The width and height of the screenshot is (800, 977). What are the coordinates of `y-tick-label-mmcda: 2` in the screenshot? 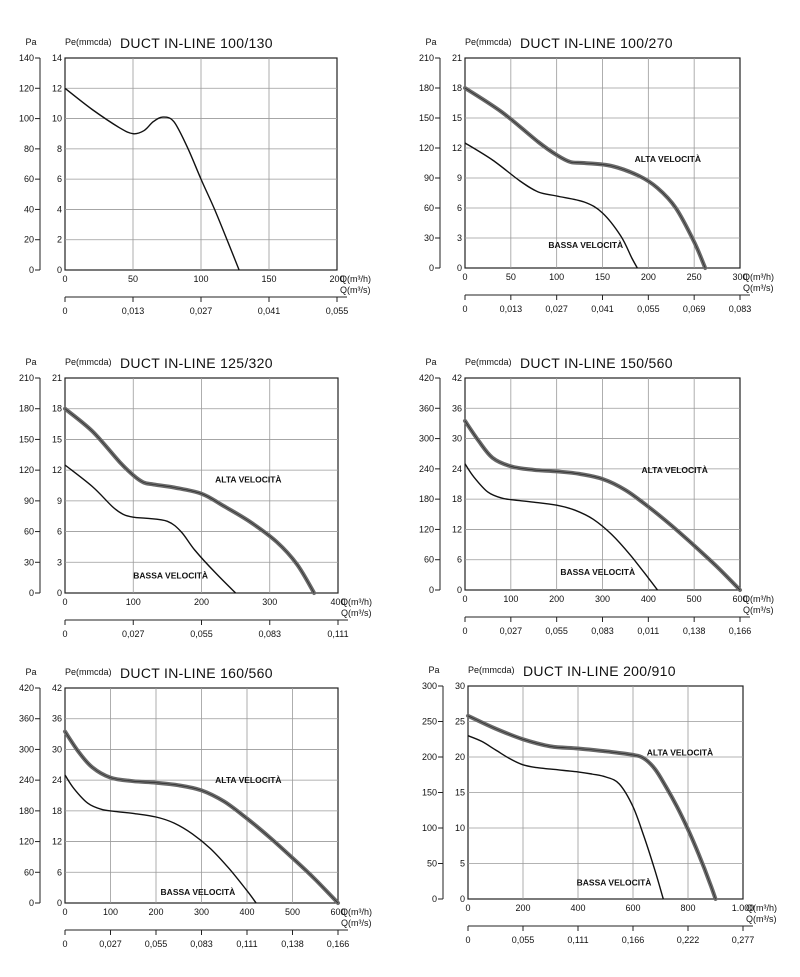 It's located at (59, 240).